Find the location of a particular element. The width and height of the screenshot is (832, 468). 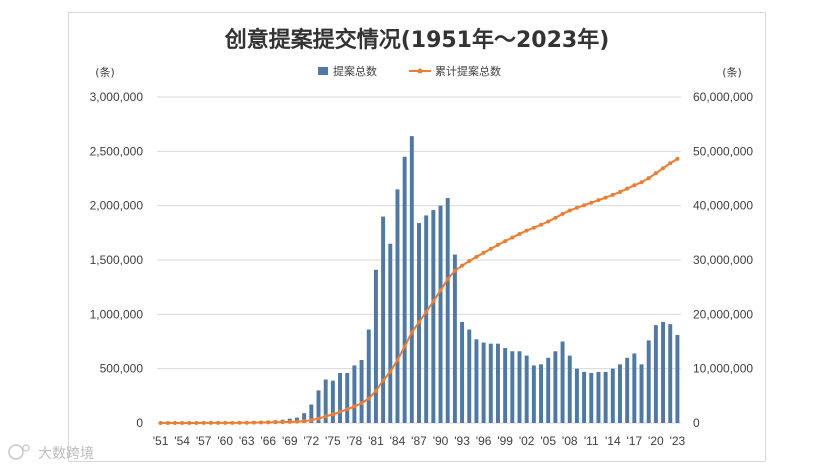

left-tick-label: 2,000,000 is located at coordinates (117, 206).